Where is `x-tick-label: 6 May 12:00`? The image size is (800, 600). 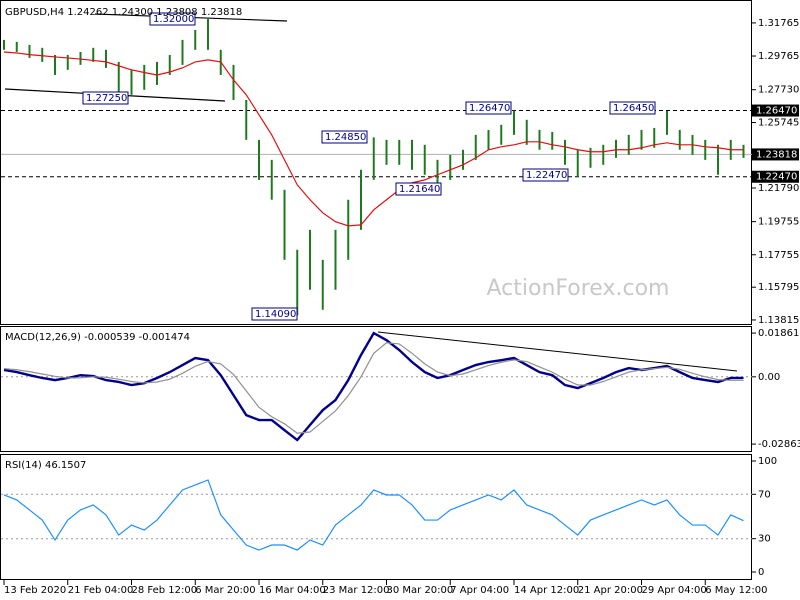 x-tick-label: 6 May 12:00 is located at coordinates (736, 590).